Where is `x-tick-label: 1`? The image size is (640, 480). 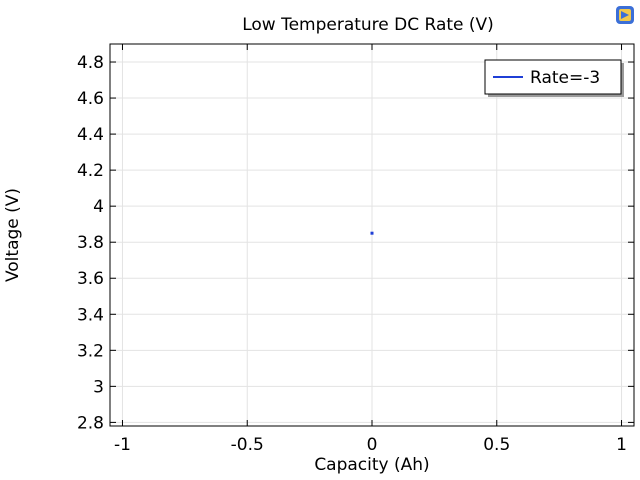
x-tick-label: 1 is located at coordinates (621, 445).